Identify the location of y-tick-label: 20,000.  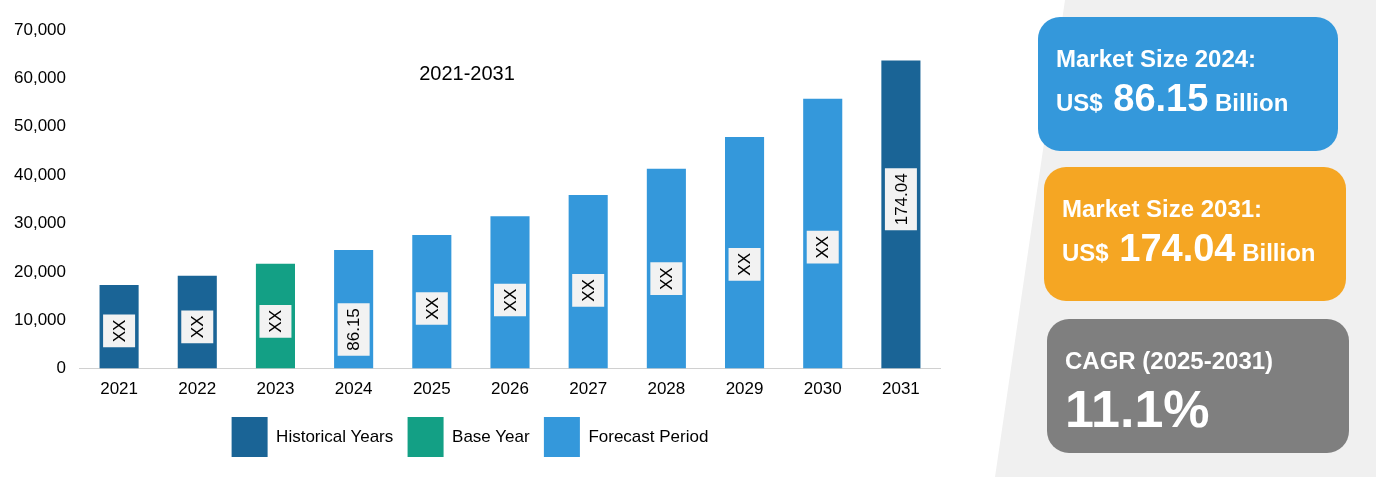
(40, 271).